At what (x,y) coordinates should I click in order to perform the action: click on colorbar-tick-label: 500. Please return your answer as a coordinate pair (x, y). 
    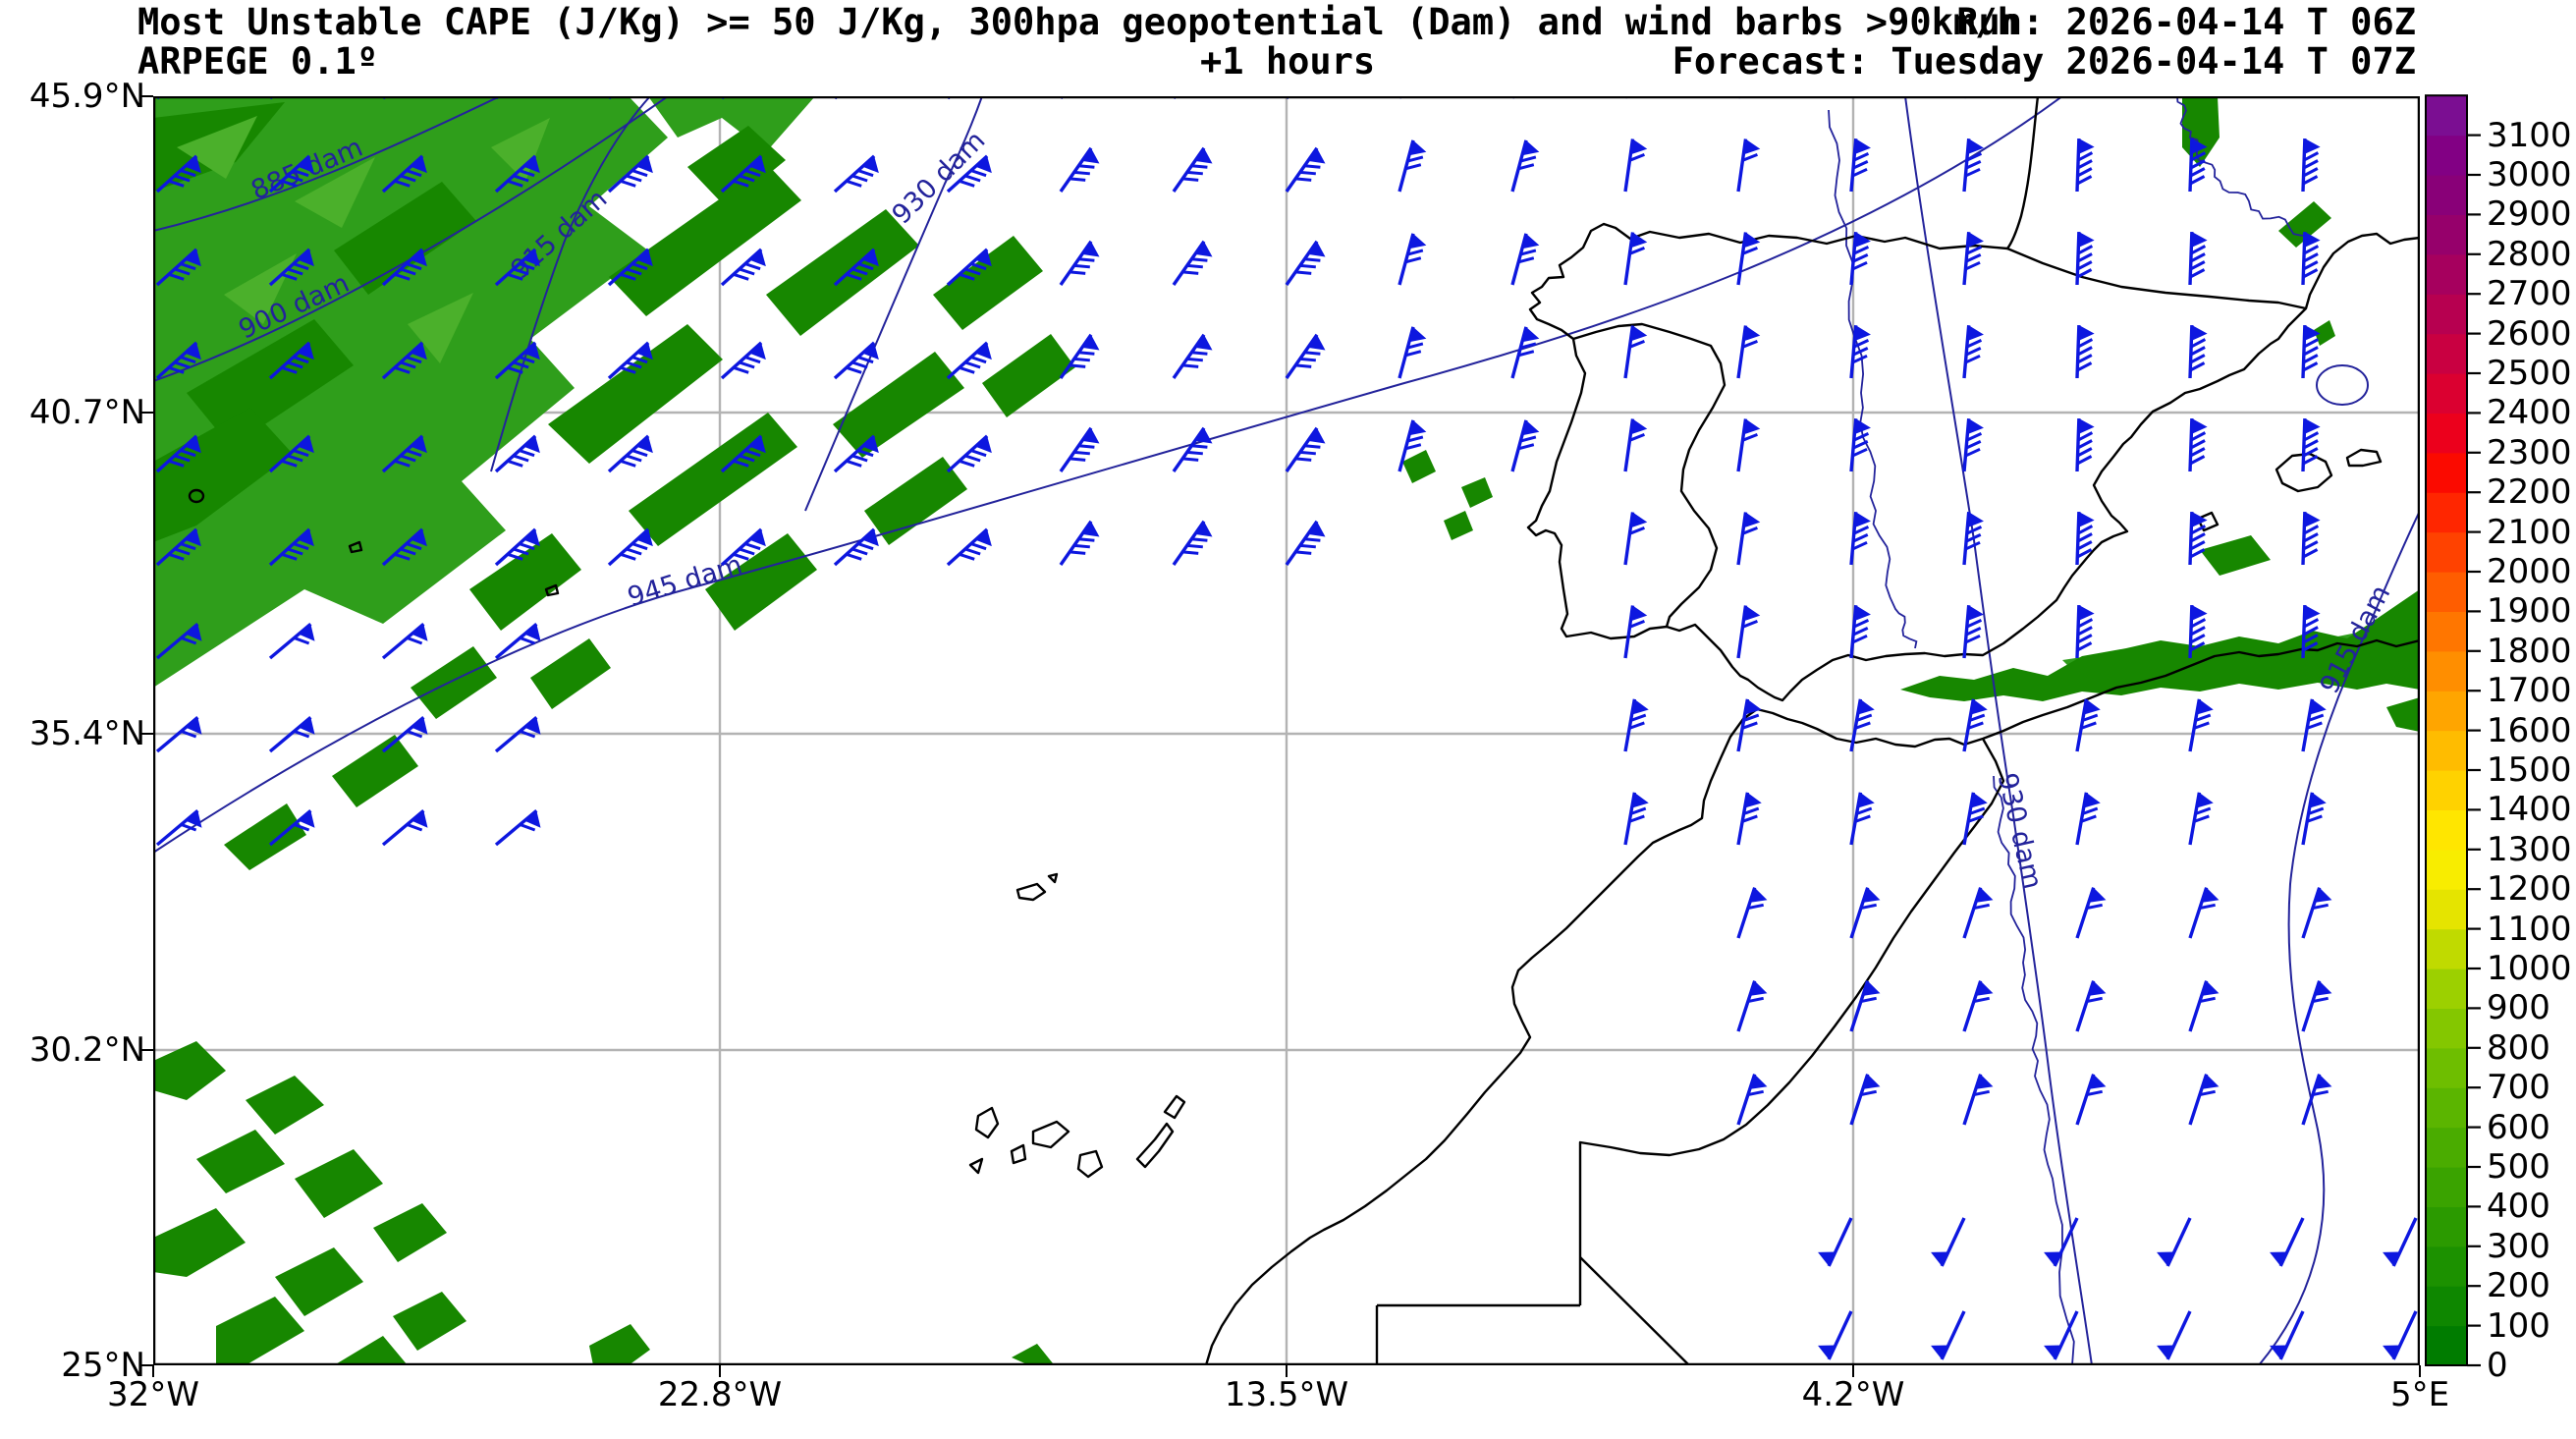
    Looking at the image, I should click on (2519, 1167).